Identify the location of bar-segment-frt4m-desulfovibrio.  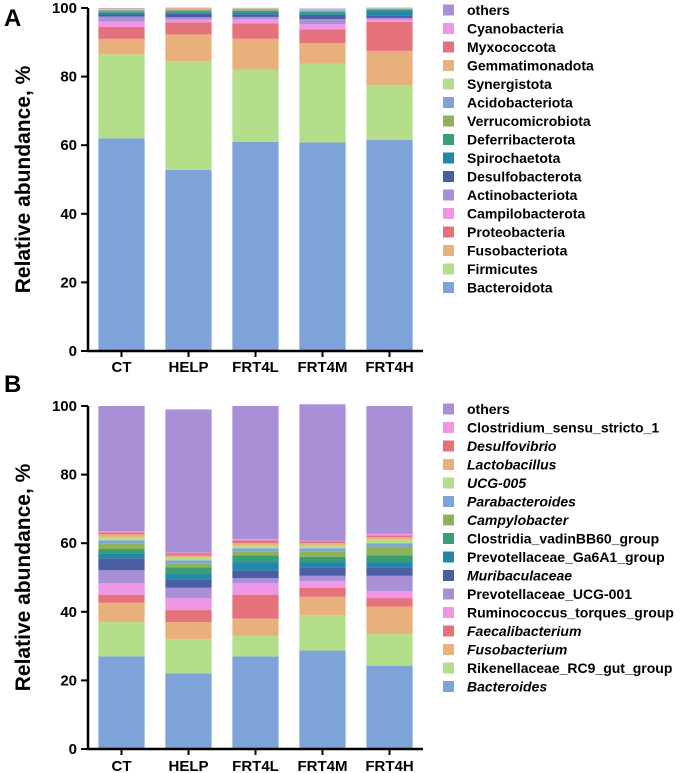
(322, 542).